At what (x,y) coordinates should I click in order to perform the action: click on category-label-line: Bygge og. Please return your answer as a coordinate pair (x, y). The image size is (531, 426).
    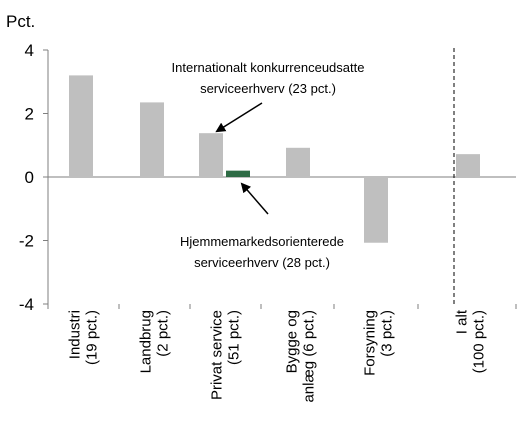
    Looking at the image, I should click on (292, 341).